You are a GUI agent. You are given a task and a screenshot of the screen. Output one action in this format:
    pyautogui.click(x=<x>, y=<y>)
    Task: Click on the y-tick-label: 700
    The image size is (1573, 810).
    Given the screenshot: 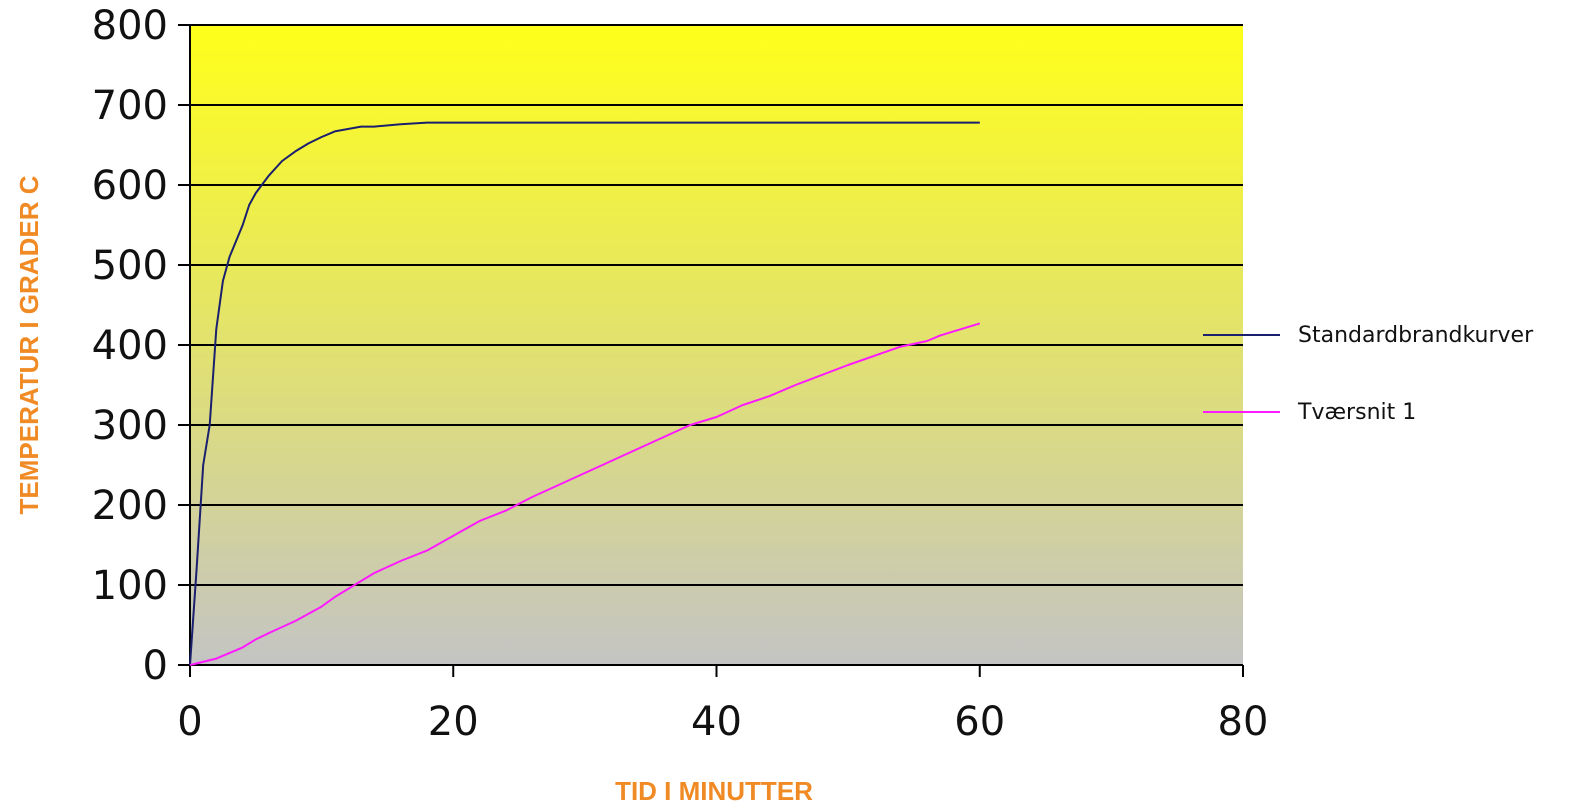 What is the action you would take?
    pyautogui.click(x=130, y=106)
    